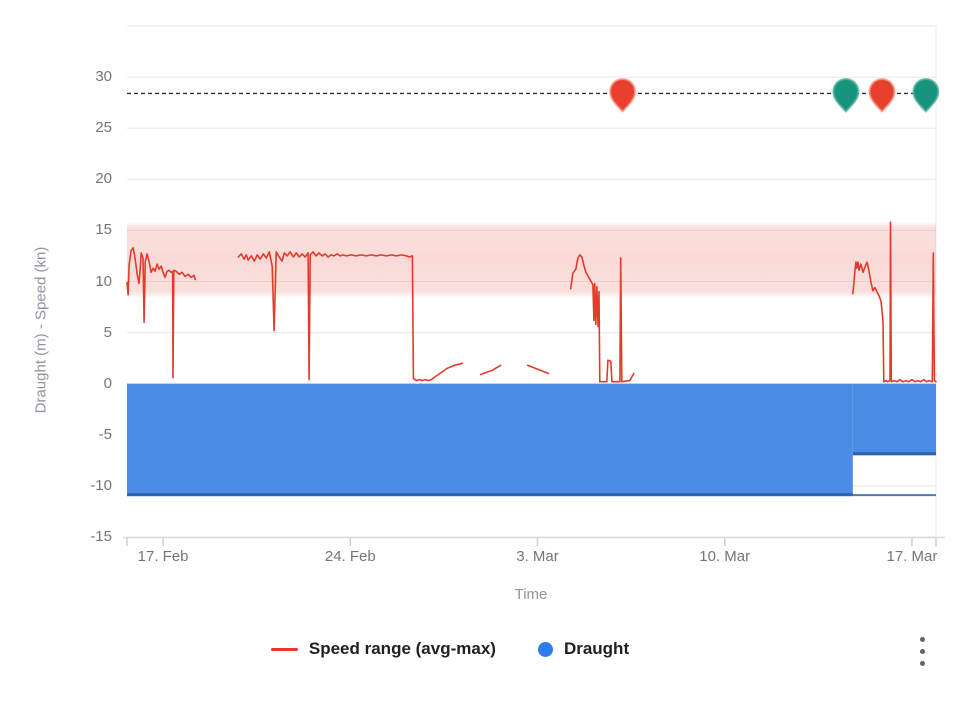 This screenshot has height=705, width=980. What do you see at coordinates (596, 648) in the screenshot?
I see `legend-label-draught: Draught` at bounding box center [596, 648].